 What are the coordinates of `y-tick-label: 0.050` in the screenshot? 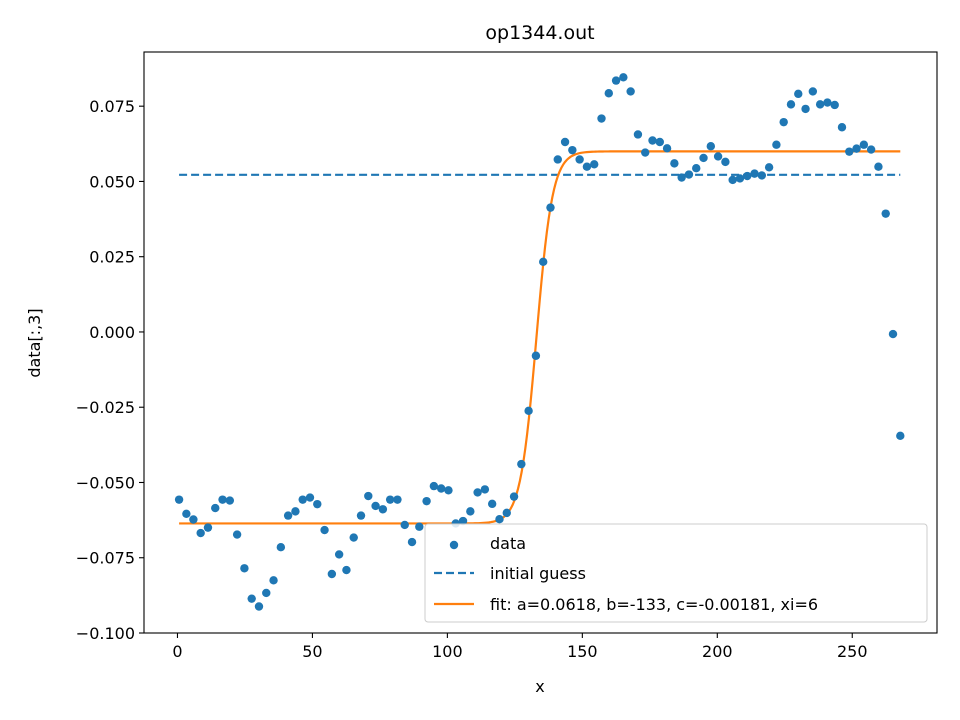 It's located at (112, 181).